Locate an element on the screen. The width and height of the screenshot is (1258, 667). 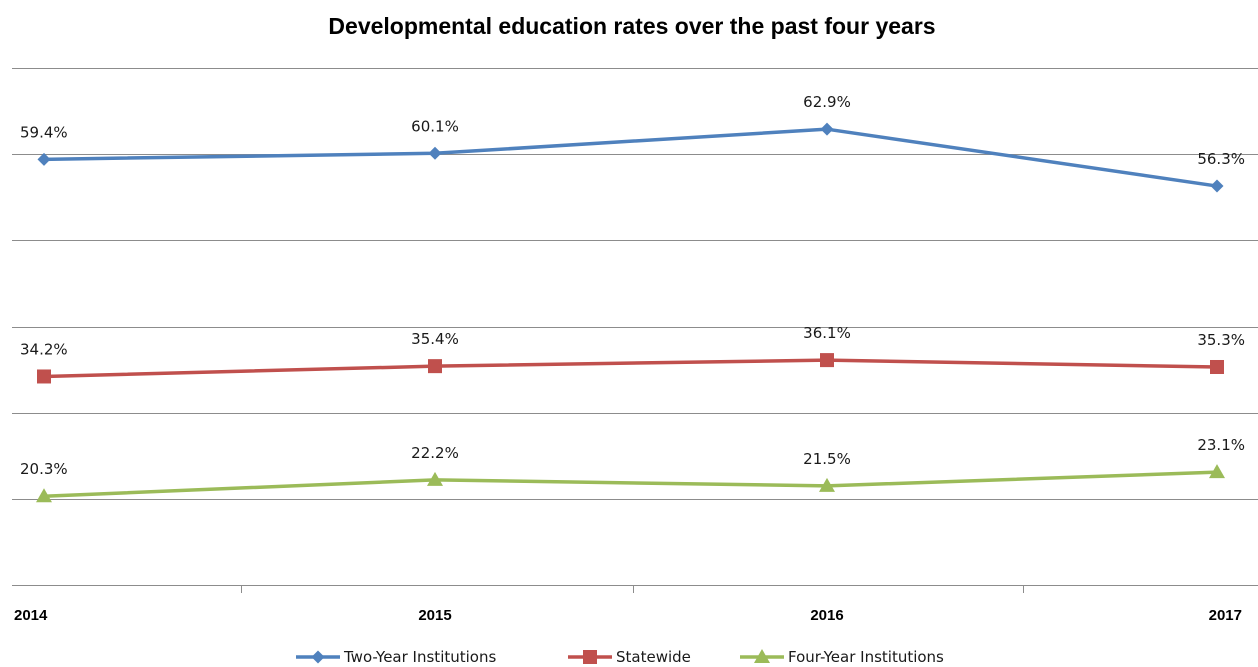
data-label: 21.5% is located at coordinates (827, 459).